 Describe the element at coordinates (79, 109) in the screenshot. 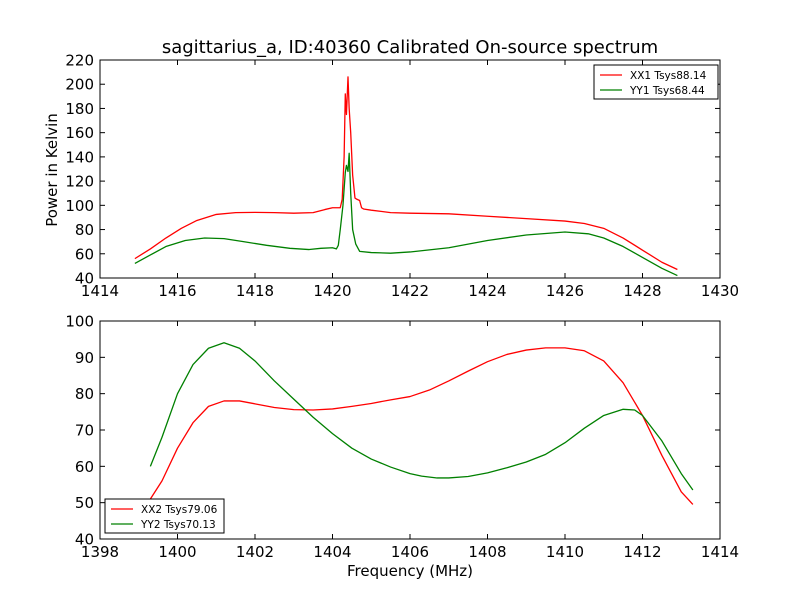

I see `top-y-tick-label: 180` at that location.